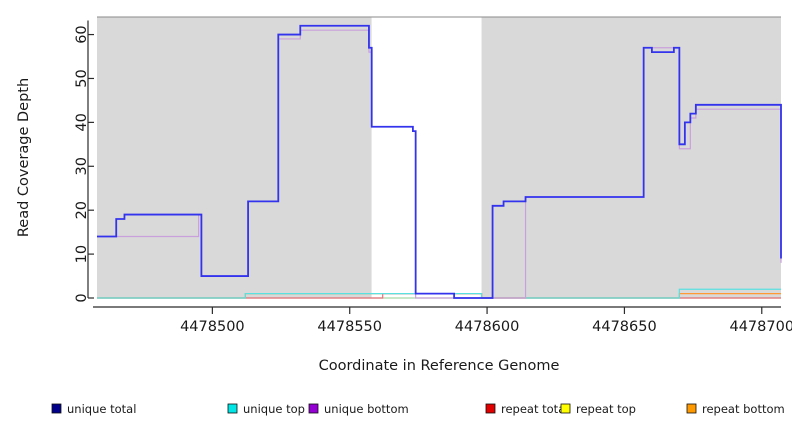 The image size is (792, 432). Describe the element at coordinates (82, 78) in the screenshot. I see `y-tick-label-50: 50` at that location.